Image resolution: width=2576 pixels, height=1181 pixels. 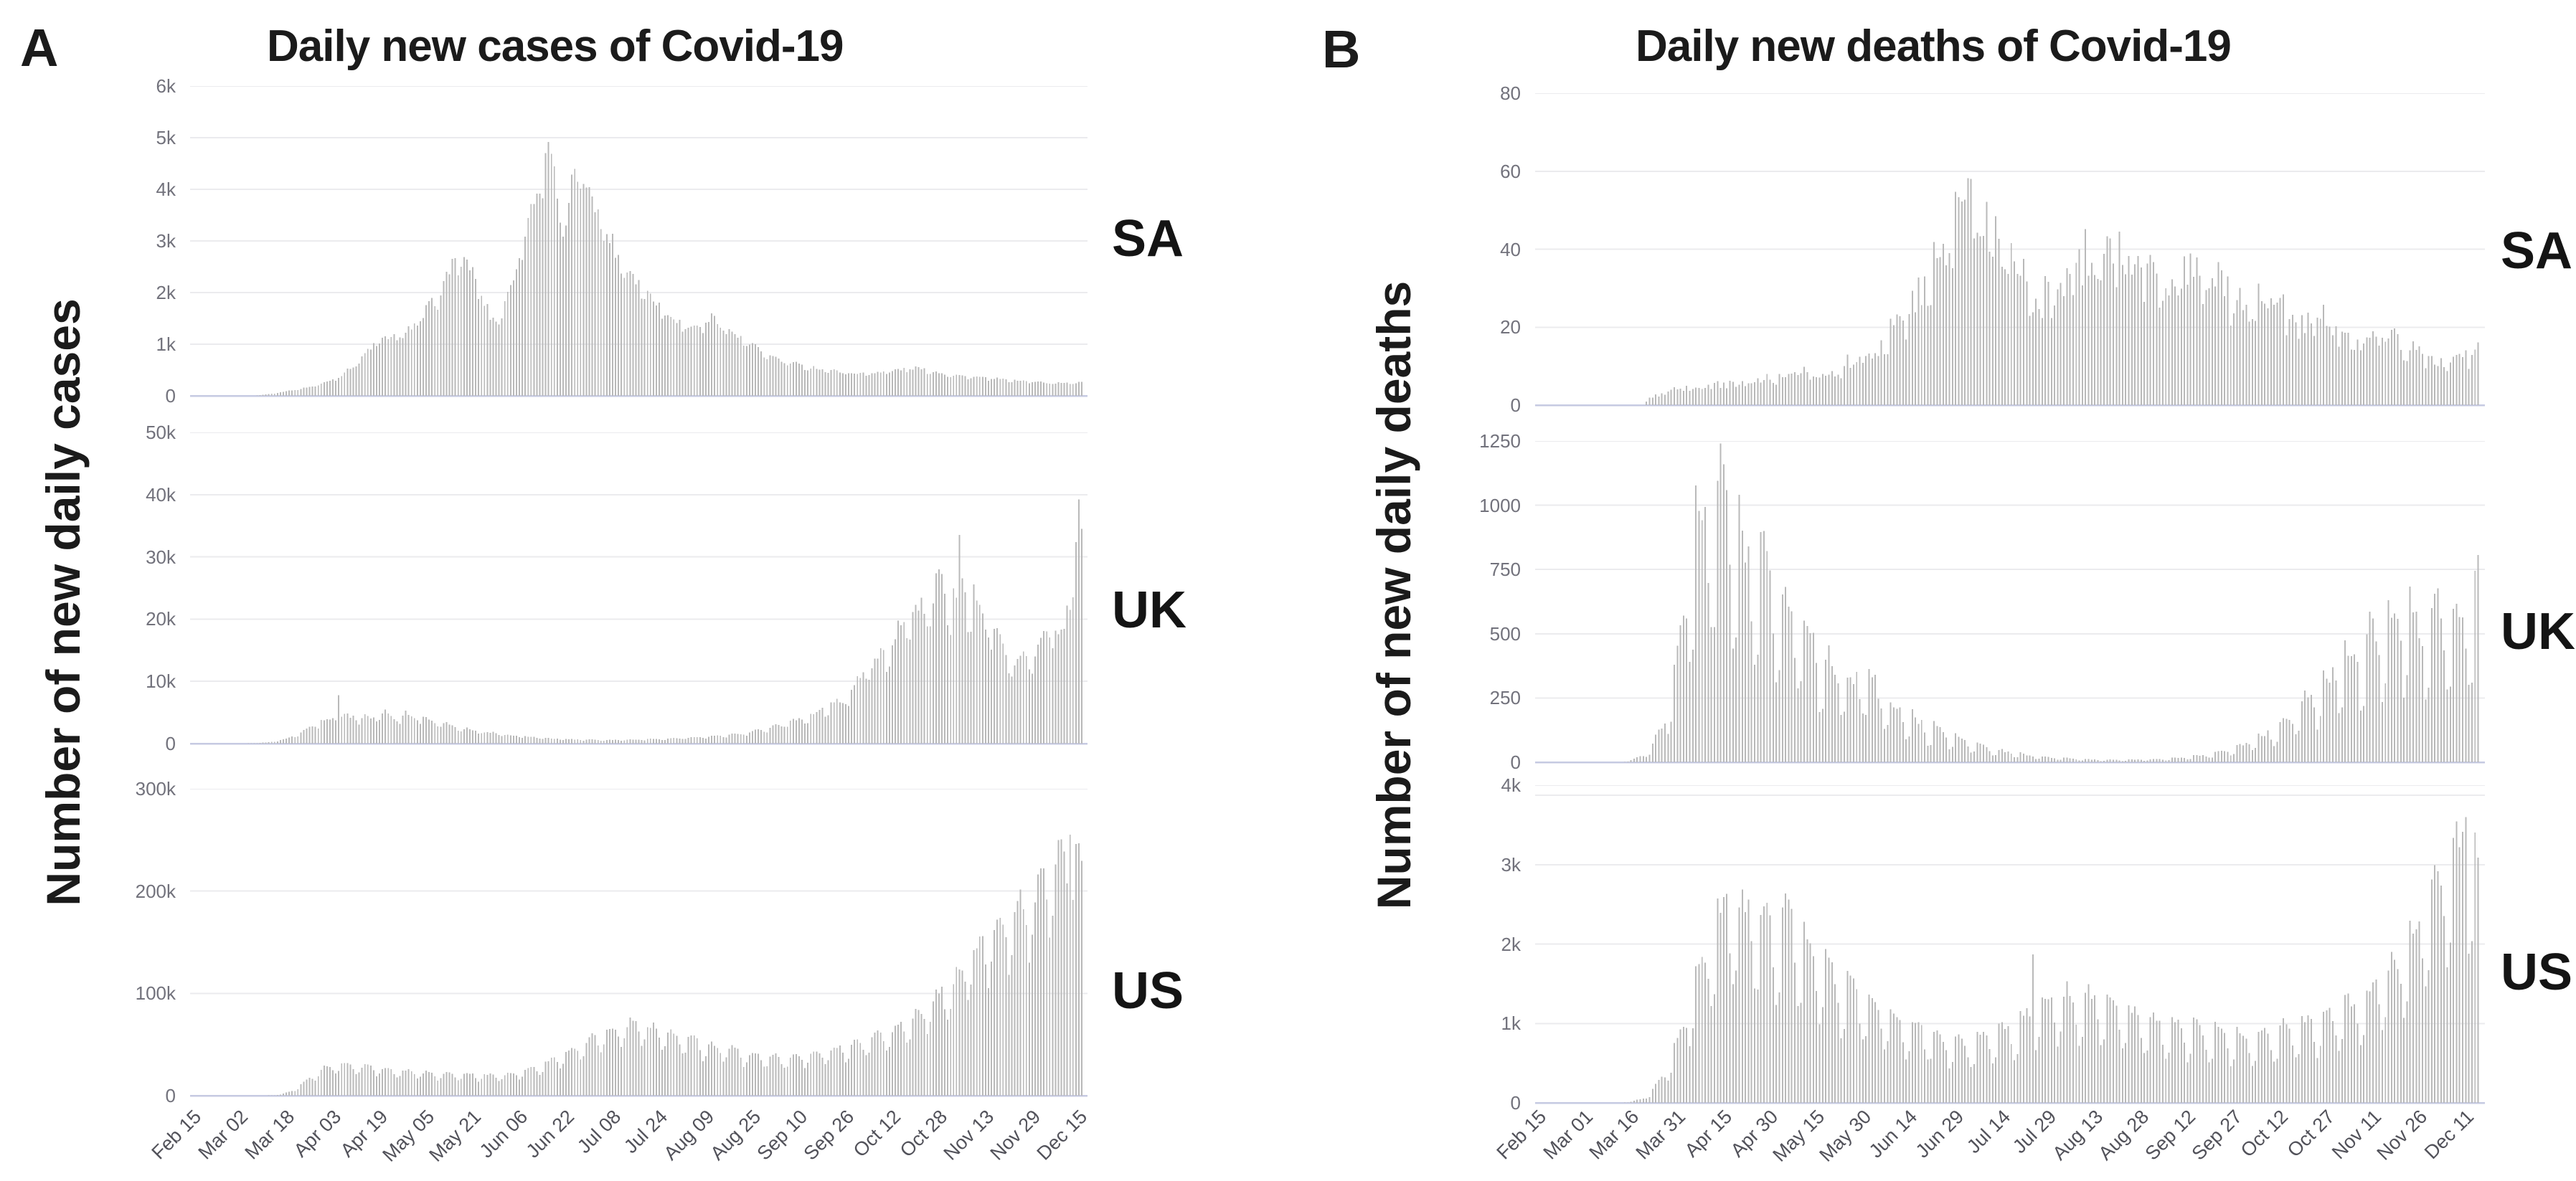 I want to click on y-tick-label: 20k, so click(x=161, y=619).